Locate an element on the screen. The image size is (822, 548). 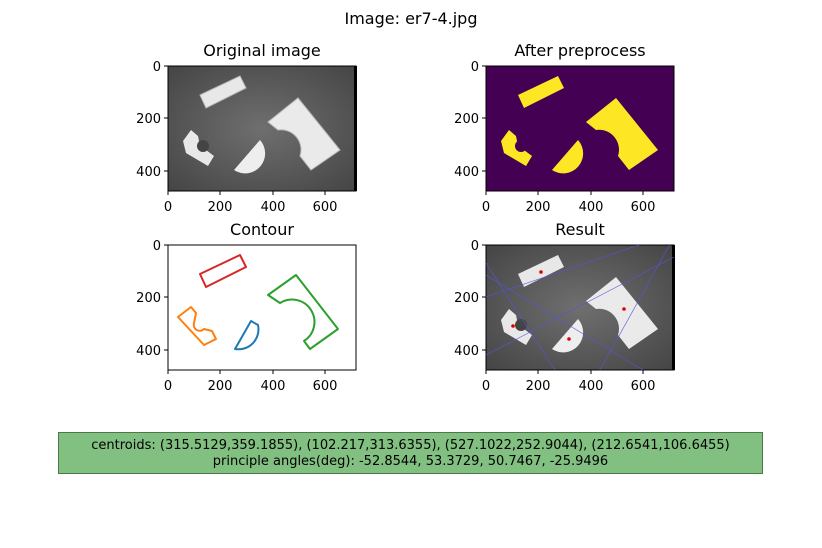
panel-title-preprocess: After preprocess is located at coordinates (580, 50).